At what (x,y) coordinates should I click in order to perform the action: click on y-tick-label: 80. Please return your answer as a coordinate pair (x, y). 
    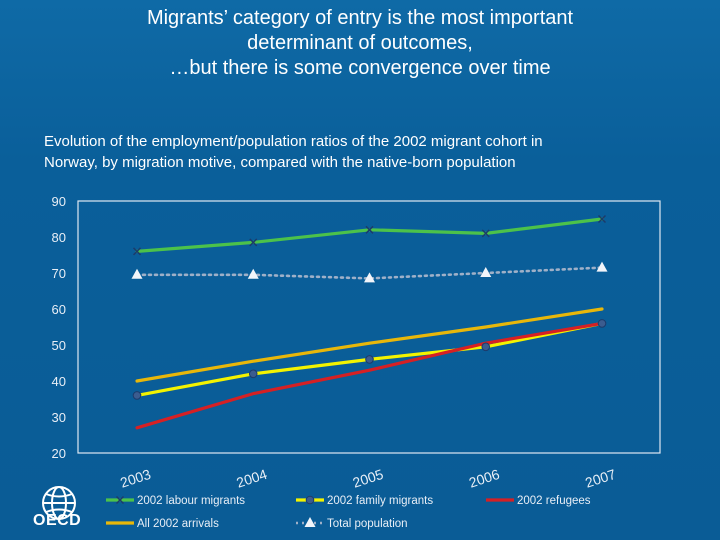
    Looking at the image, I should click on (59, 237).